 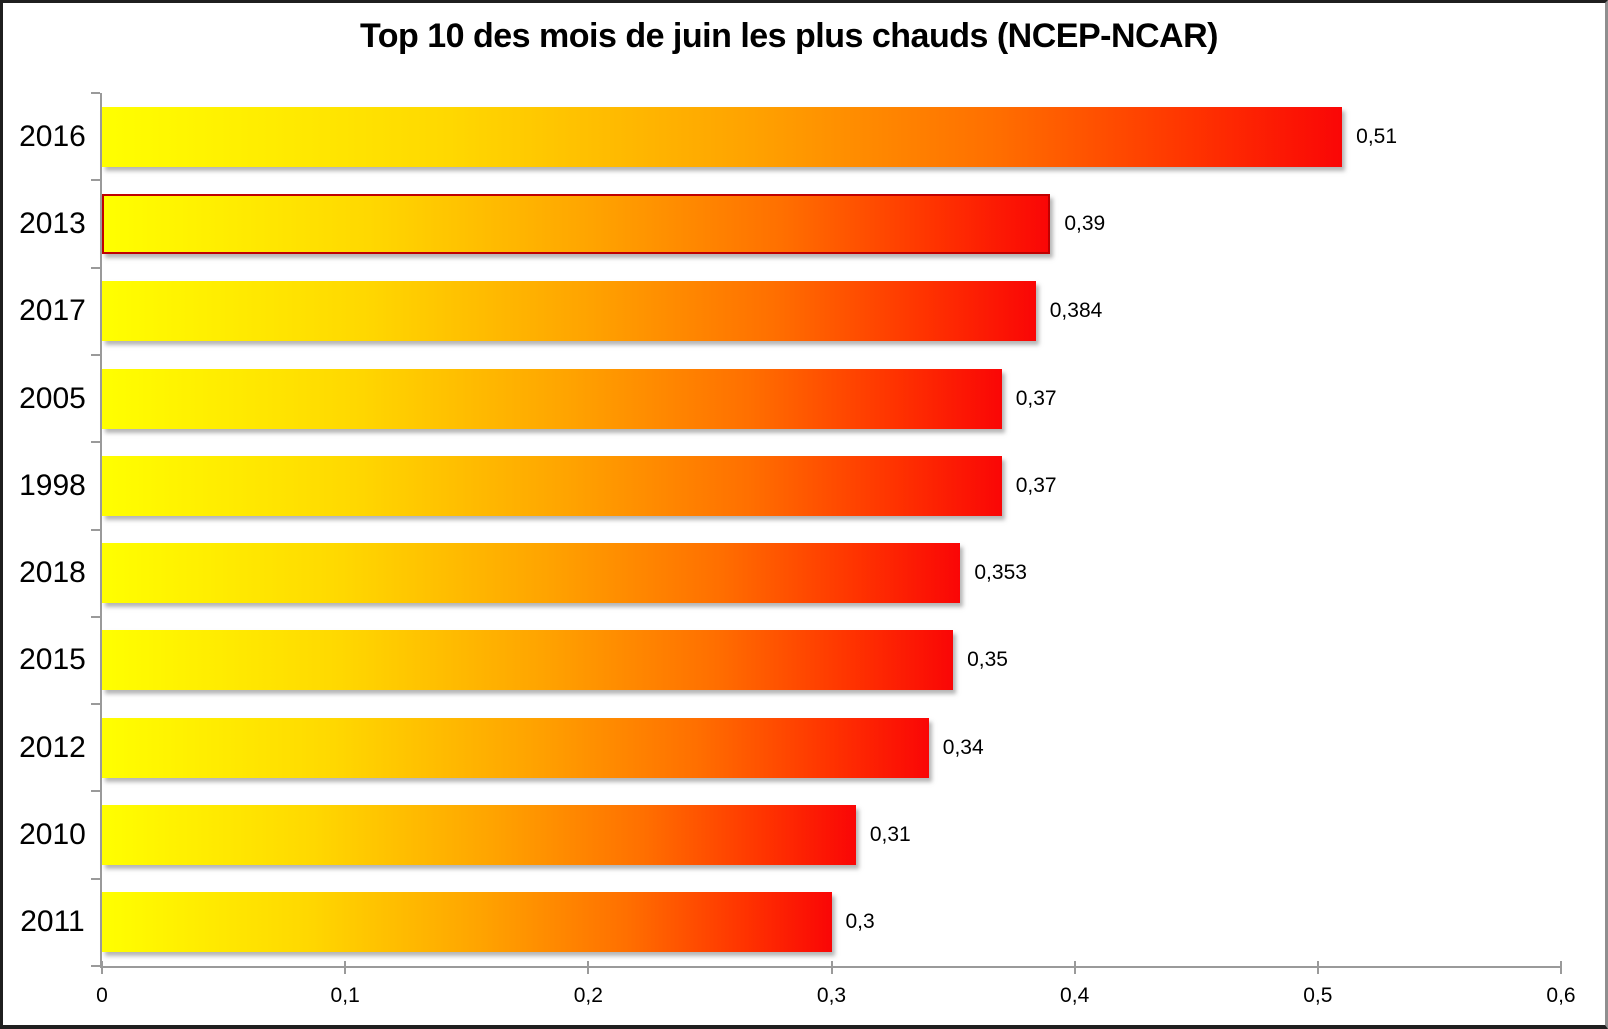 I want to click on bar-area: 0,39, so click(x=831, y=223).